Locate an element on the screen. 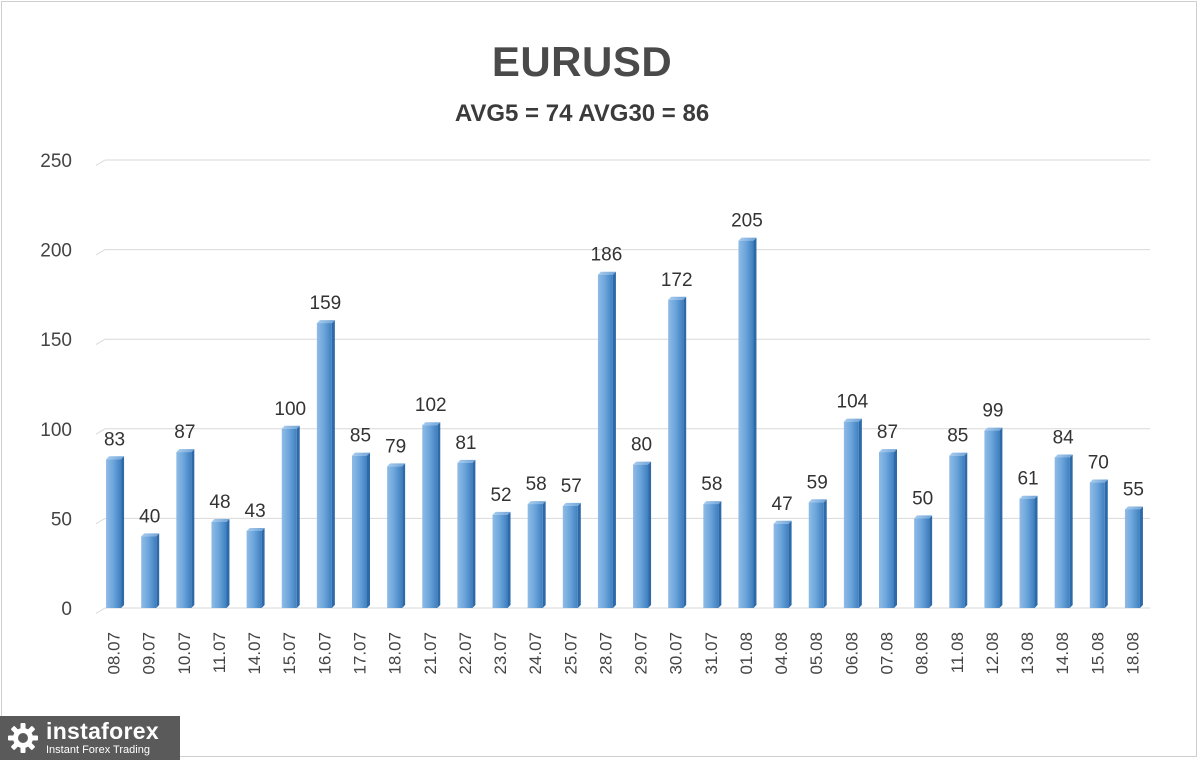  bar-value-label: 52 is located at coordinates (500, 495).